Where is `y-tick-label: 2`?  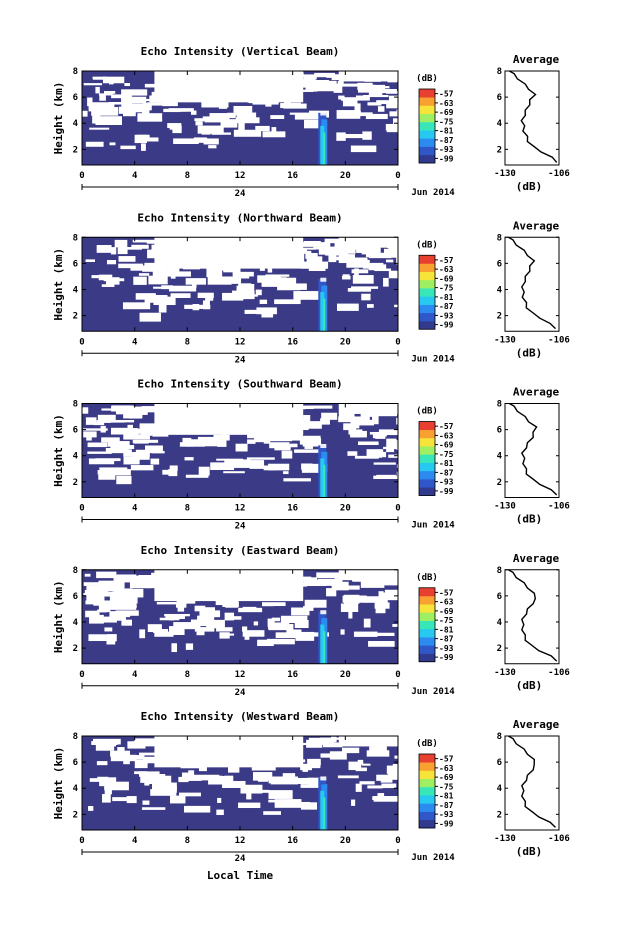
y-tick-label: 2 is located at coordinates (75, 317).